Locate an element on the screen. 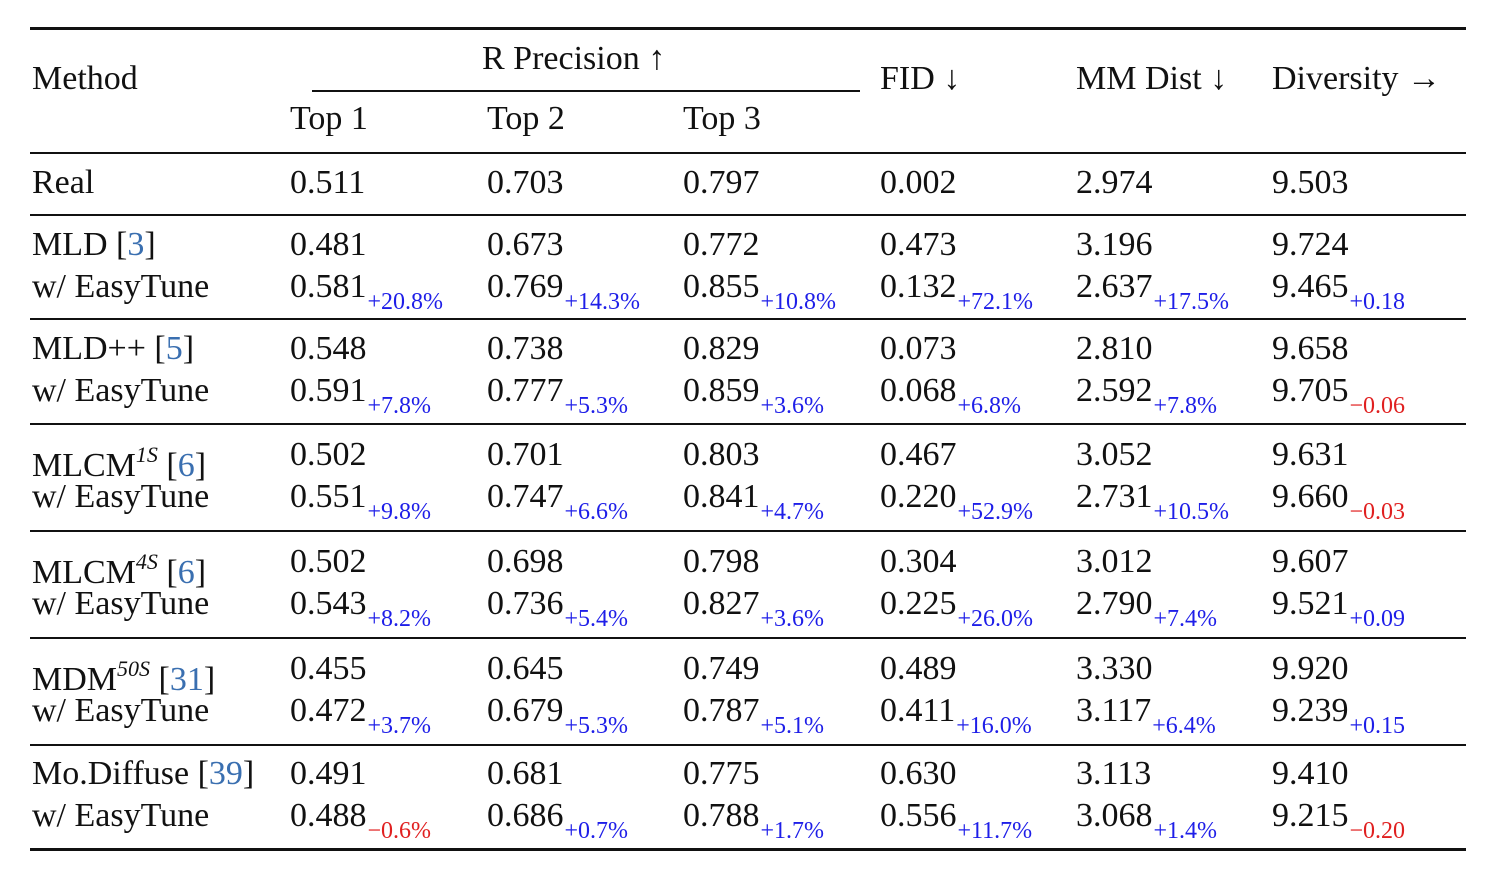  metric-value: 0.777 is located at coordinates (525, 390).